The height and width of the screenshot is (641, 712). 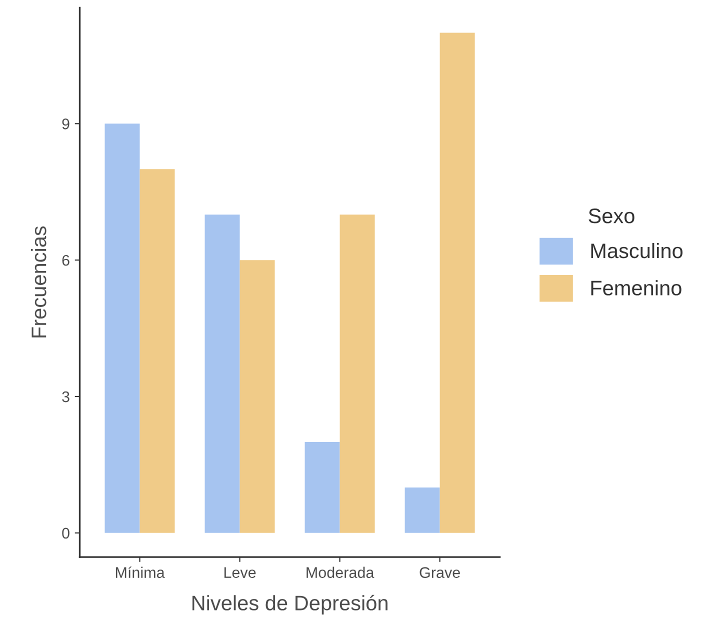 I want to click on legend-title: Sexo, so click(x=611, y=216).